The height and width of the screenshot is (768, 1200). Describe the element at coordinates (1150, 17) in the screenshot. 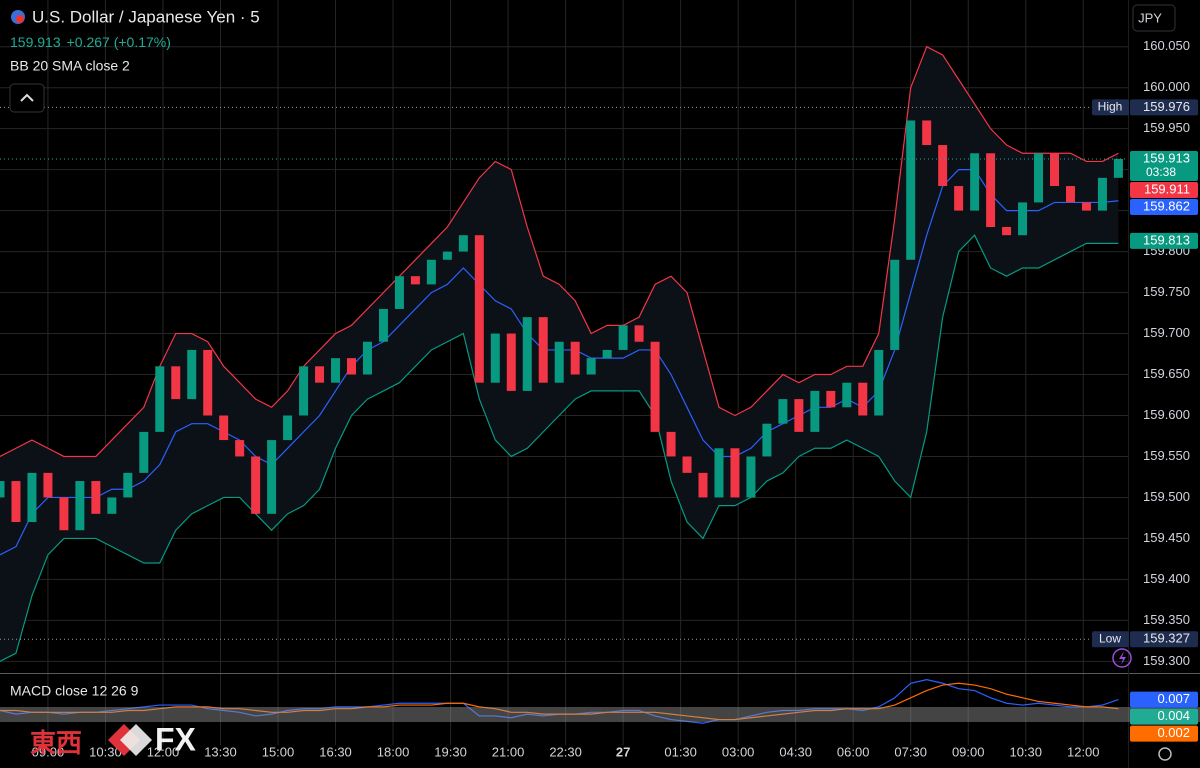

I see `currency: JPY` at that location.